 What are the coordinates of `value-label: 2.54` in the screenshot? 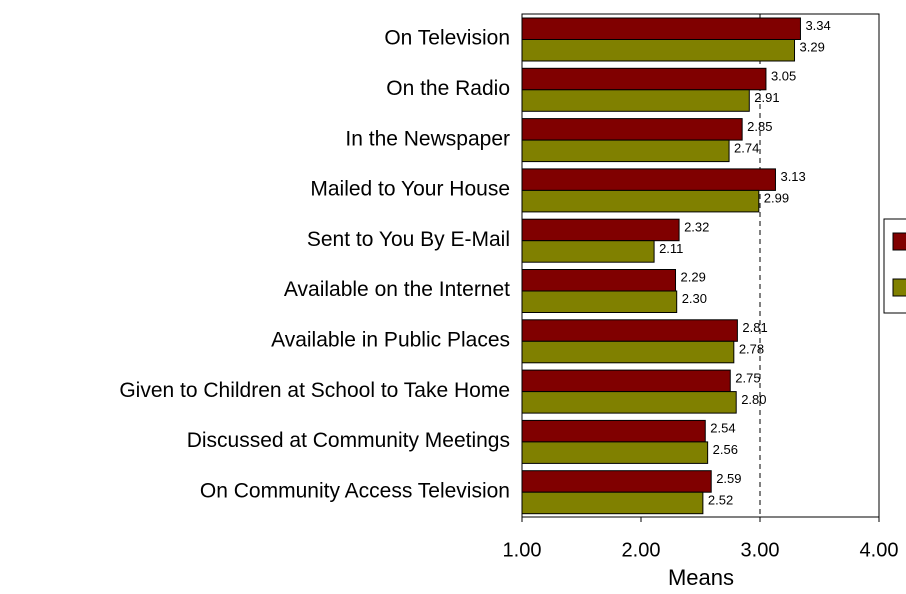 It's located at (722, 428).